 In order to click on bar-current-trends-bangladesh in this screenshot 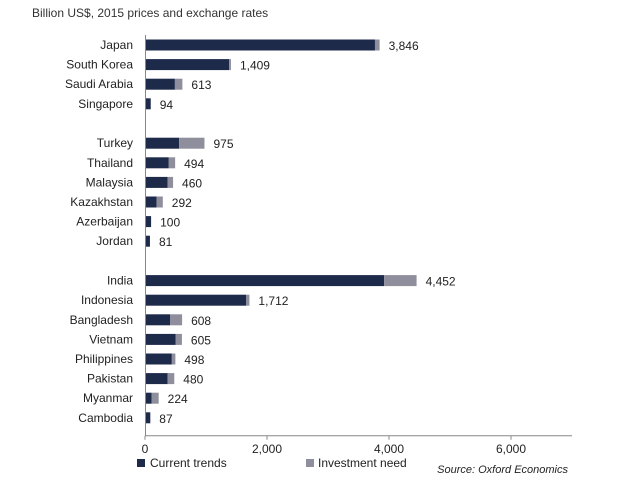, I will do `click(158, 320)`.